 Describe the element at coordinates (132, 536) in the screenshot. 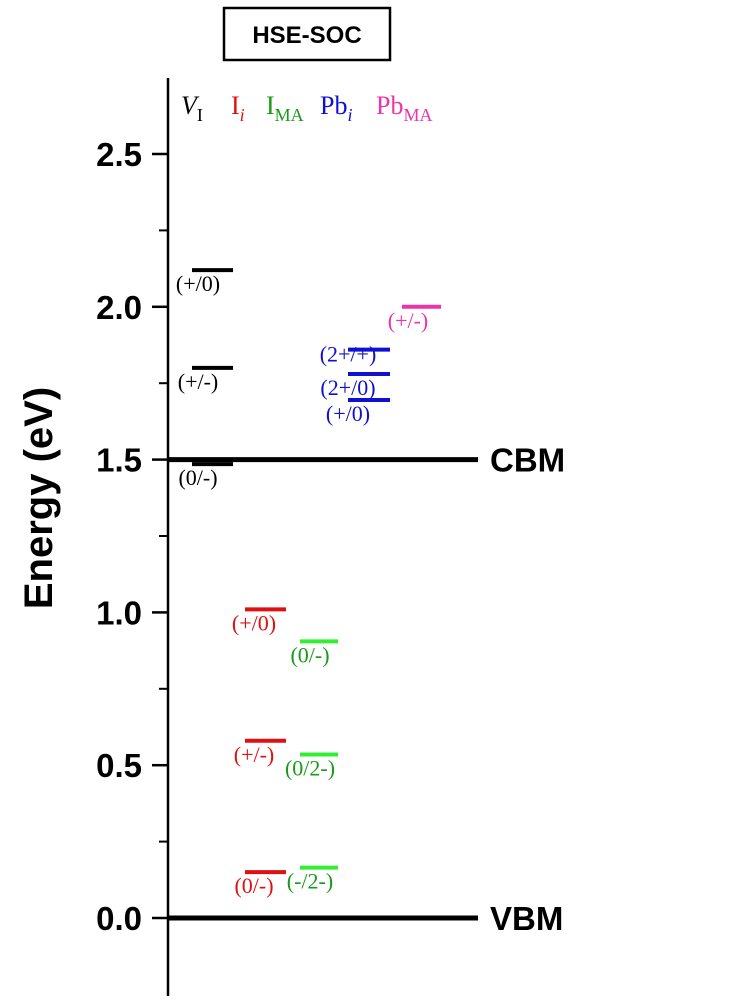

I see `y-axis-ticks: 0.0 0.5 1.0 1.5 2.0 2.5` at that location.